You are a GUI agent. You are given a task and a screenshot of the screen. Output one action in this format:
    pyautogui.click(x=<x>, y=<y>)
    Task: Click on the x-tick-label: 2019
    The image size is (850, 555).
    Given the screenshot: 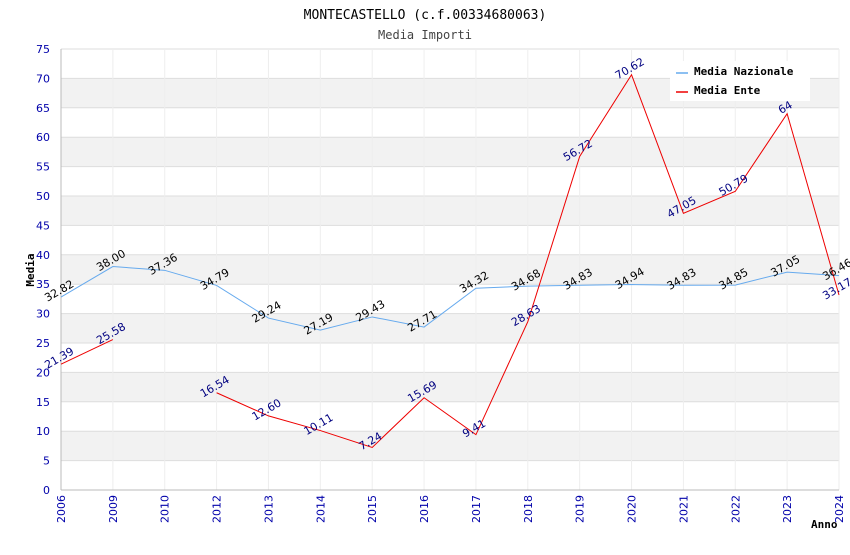 What is the action you would take?
    pyautogui.click(x=580, y=509)
    